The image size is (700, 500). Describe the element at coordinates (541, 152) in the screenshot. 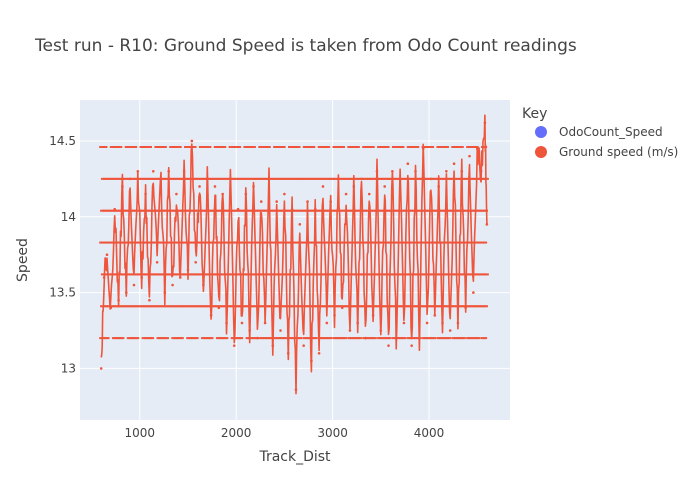

I see `legend-marker-ground-speed` at that location.